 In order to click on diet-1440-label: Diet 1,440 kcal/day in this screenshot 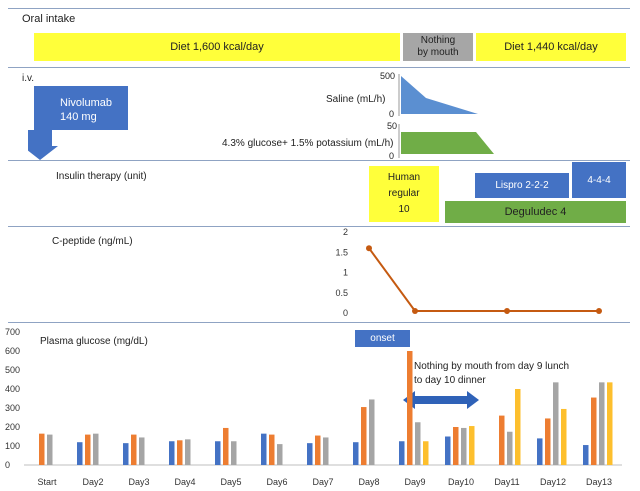, I will do `click(551, 47)`.